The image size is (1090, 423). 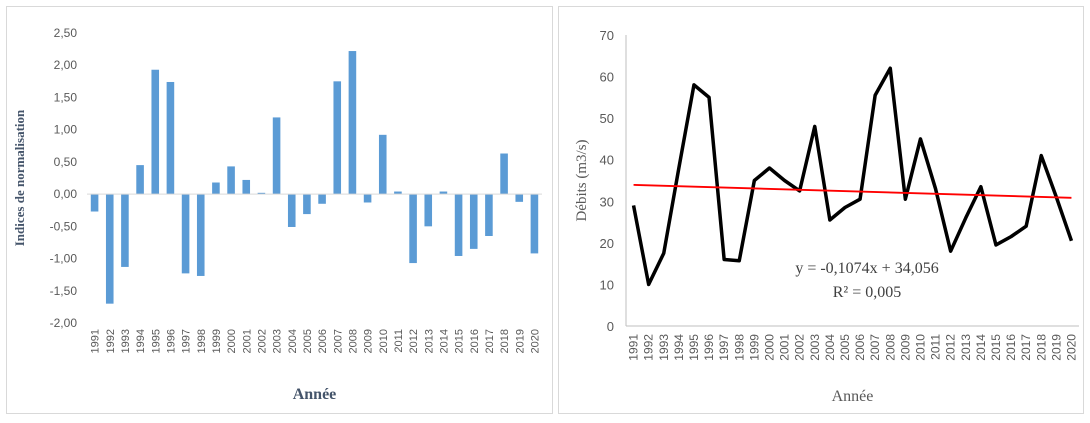 What do you see at coordinates (64, 226) in the screenshot?
I see `y-tick-label: -0,50` at bounding box center [64, 226].